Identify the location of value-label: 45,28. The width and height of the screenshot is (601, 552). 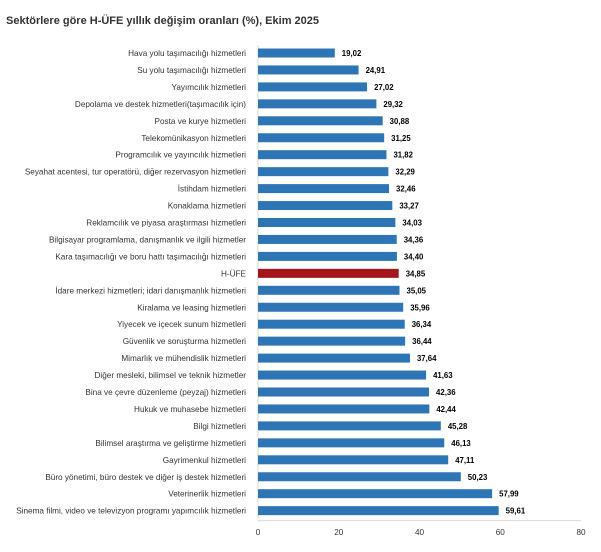
(458, 426).